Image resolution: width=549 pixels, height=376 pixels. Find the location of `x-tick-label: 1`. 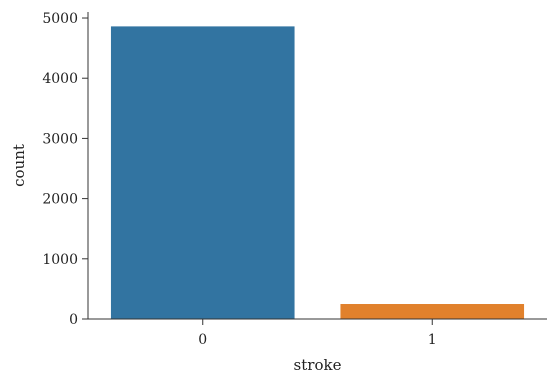

x-tick-label: 1 is located at coordinates (432, 340).